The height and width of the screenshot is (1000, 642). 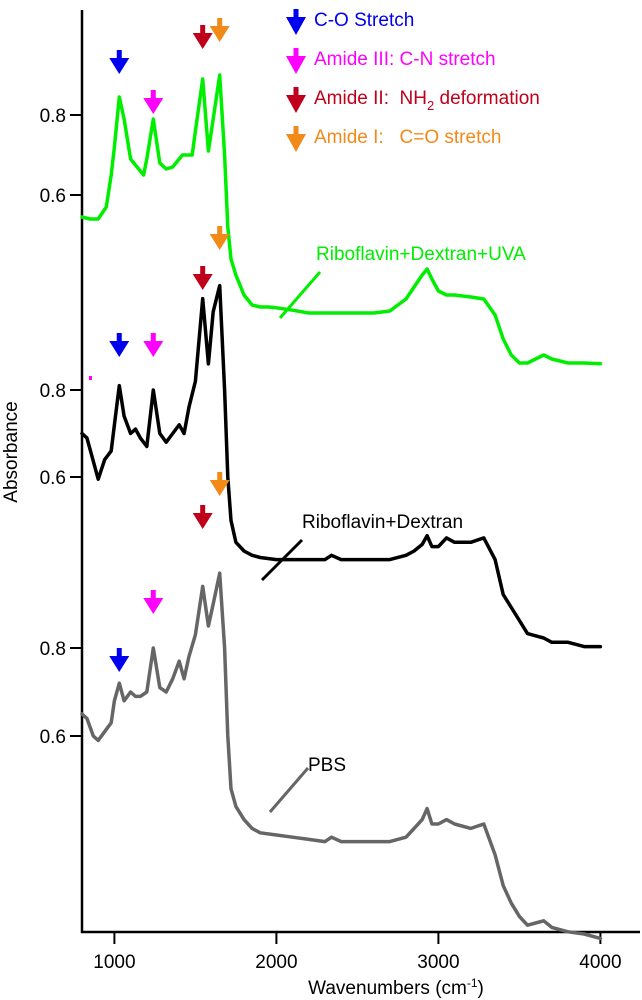 I want to click on x-axis-title: Wavenumbers (cm-1), so click(x=396, y=987).